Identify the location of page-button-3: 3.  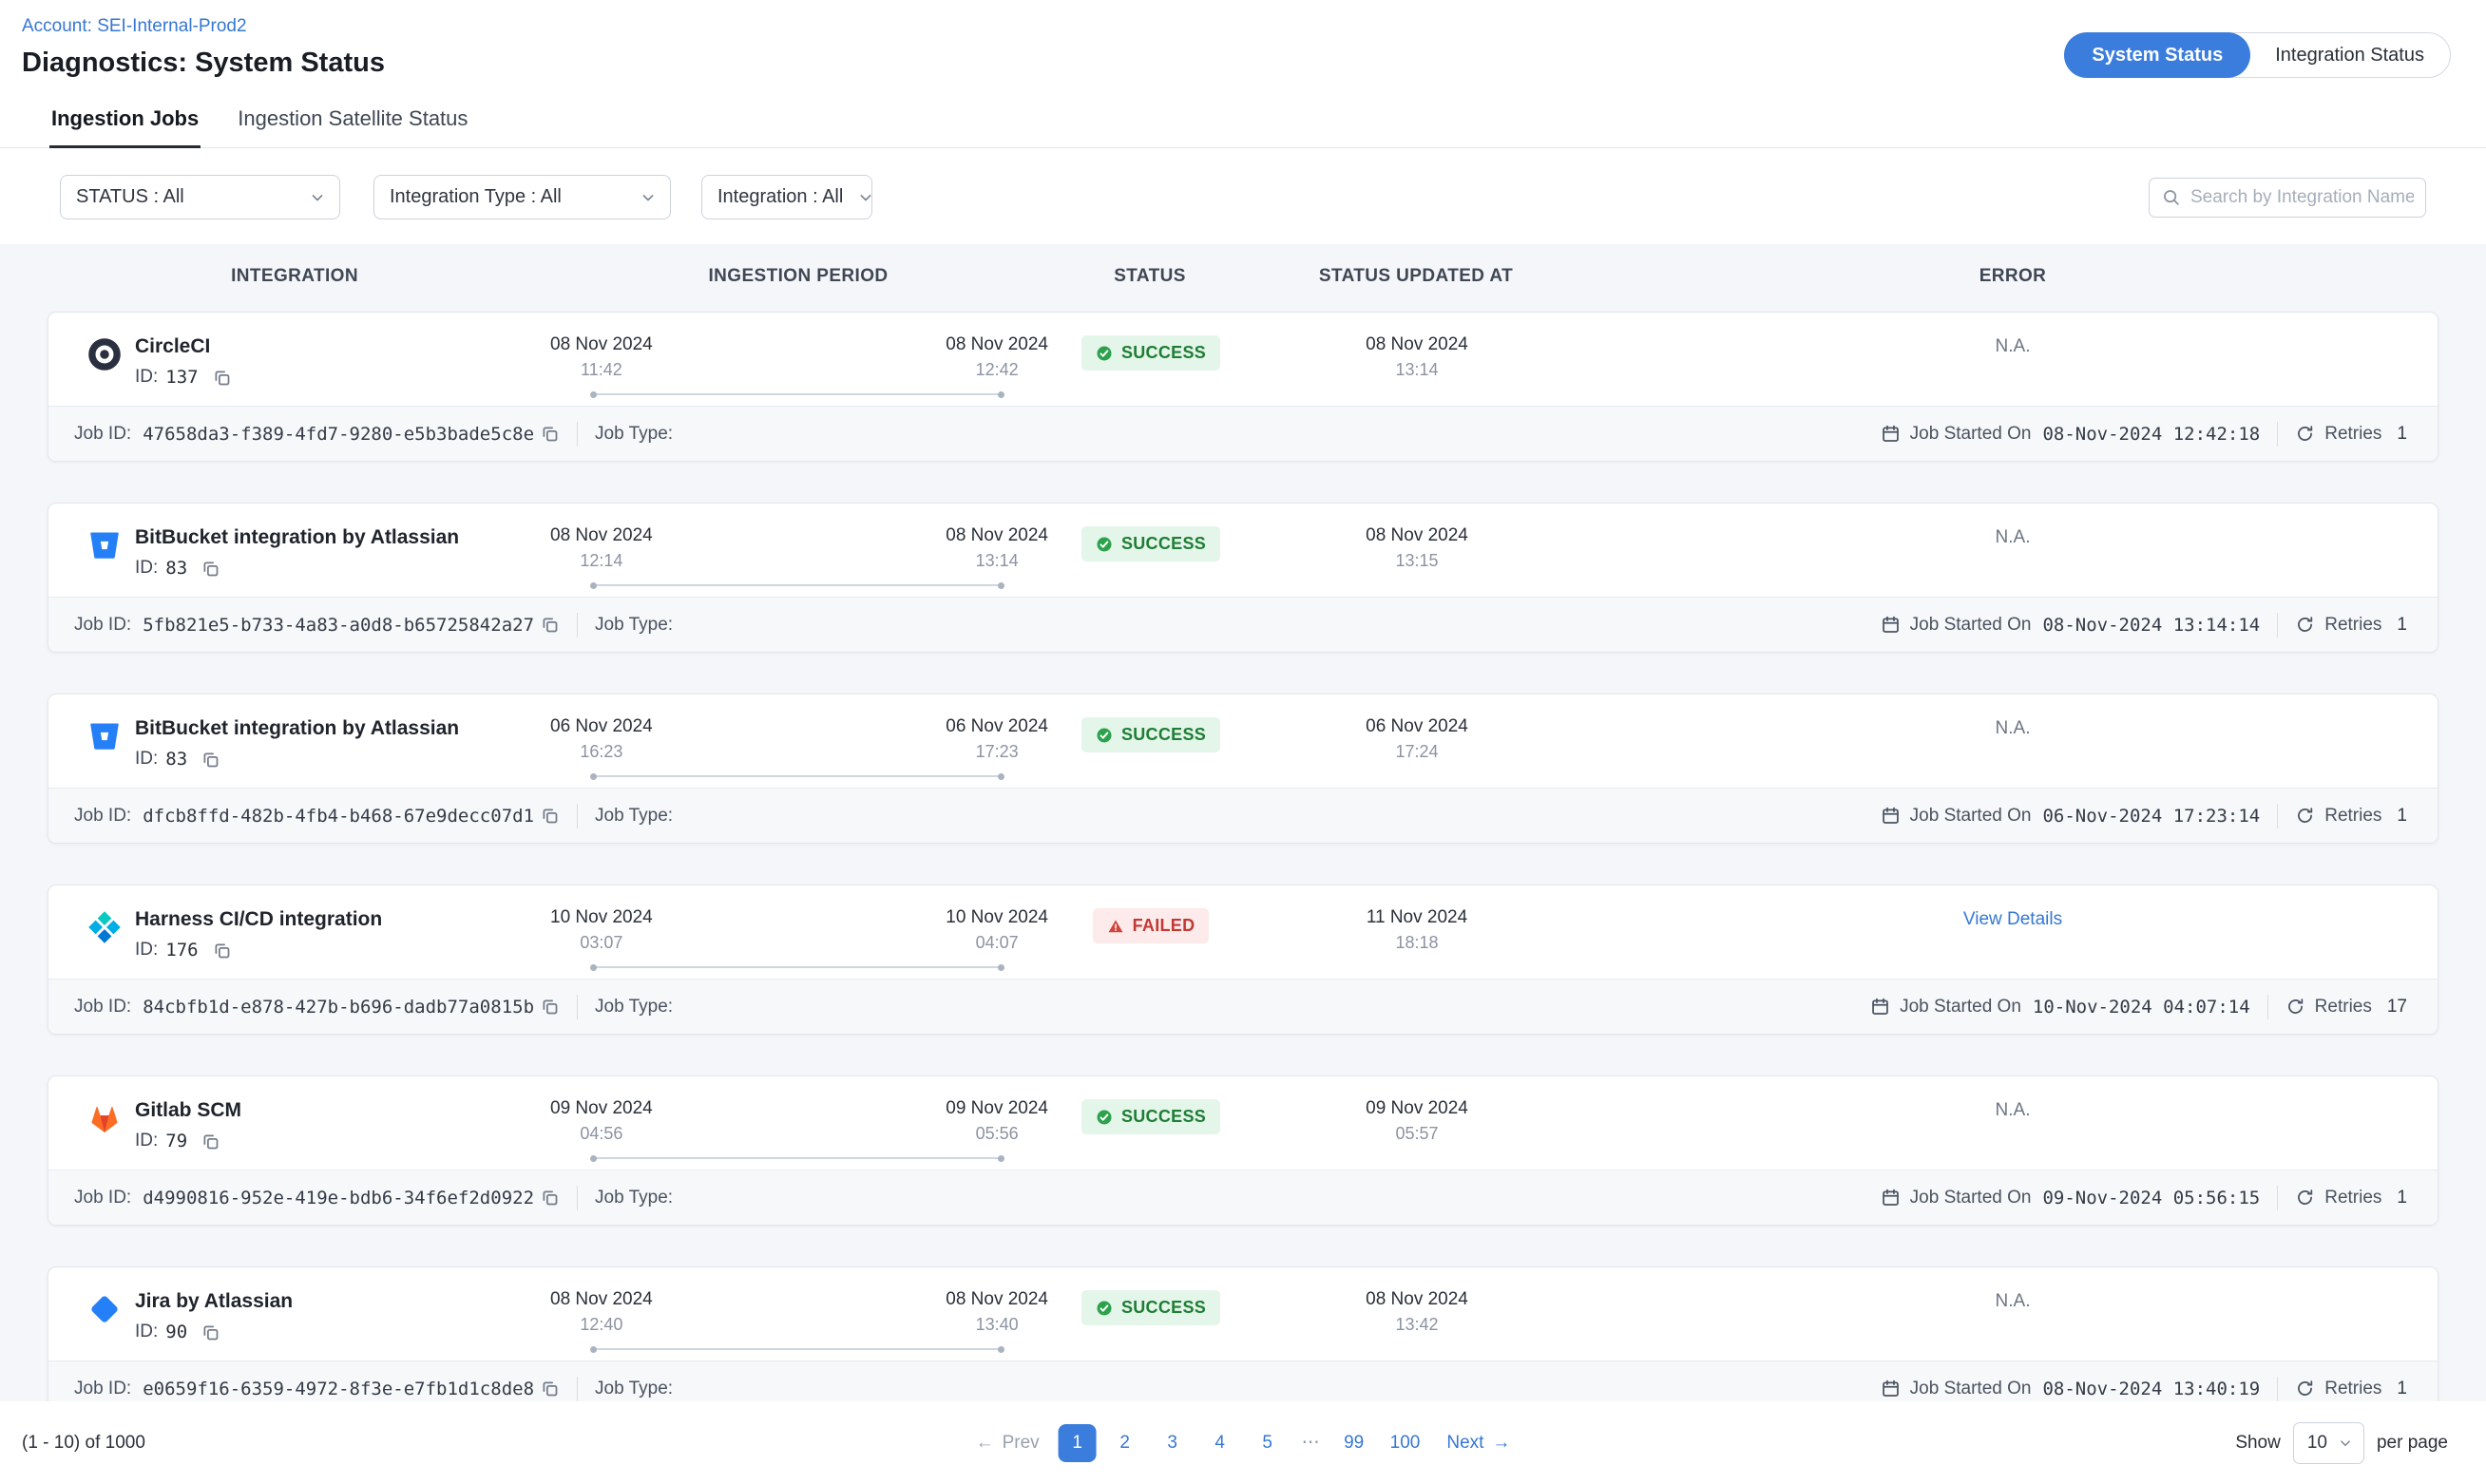
(1172, 1442).